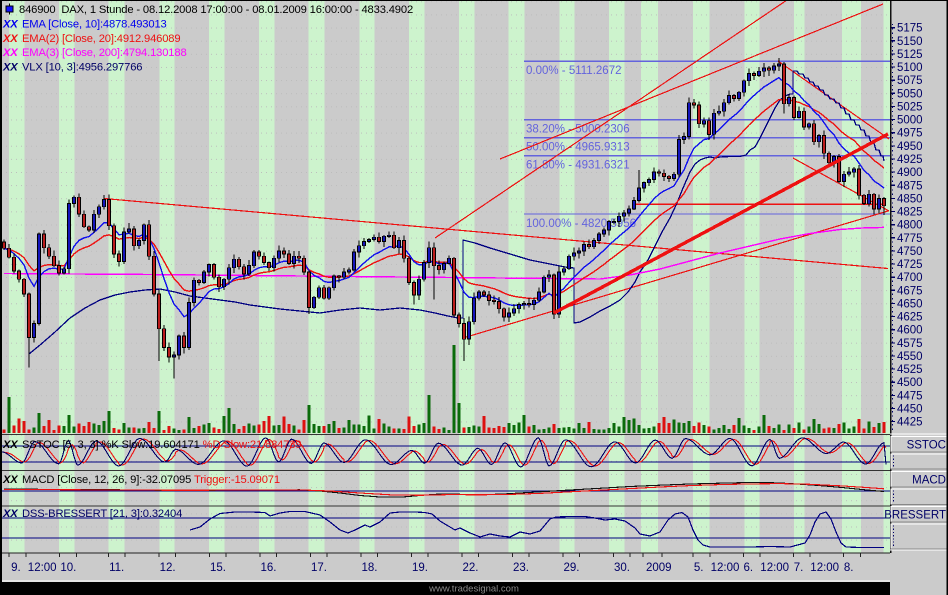  I want to click on svg-text: 4775, so click(910, 239).